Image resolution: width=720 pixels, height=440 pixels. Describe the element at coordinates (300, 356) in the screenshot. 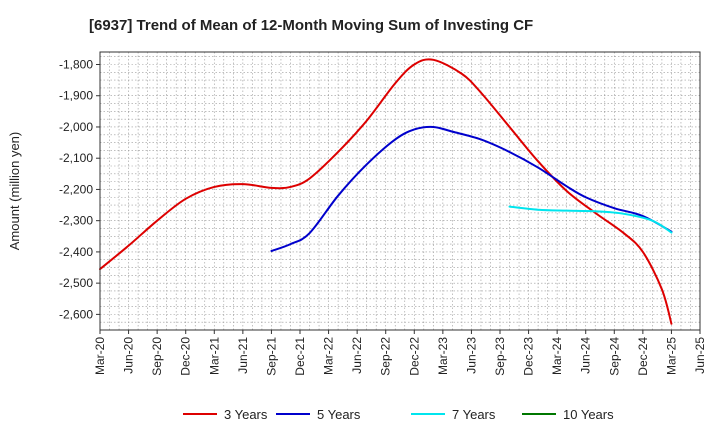

I see `x-tick-label: Dec-21` at that location.